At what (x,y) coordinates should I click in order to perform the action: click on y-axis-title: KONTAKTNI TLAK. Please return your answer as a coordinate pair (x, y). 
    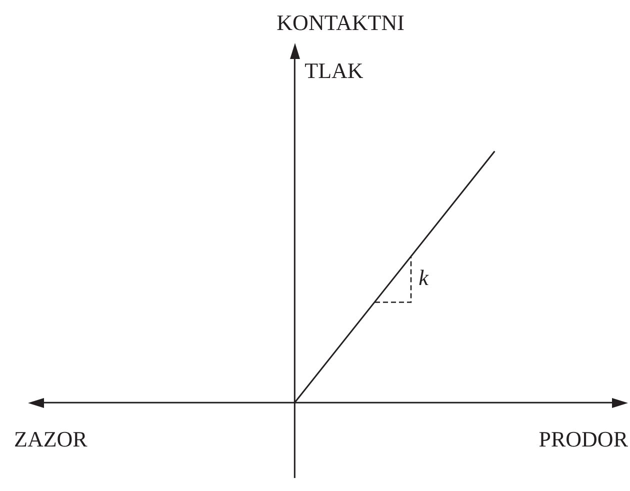
    Looking at the image, I should click on (340, 46).